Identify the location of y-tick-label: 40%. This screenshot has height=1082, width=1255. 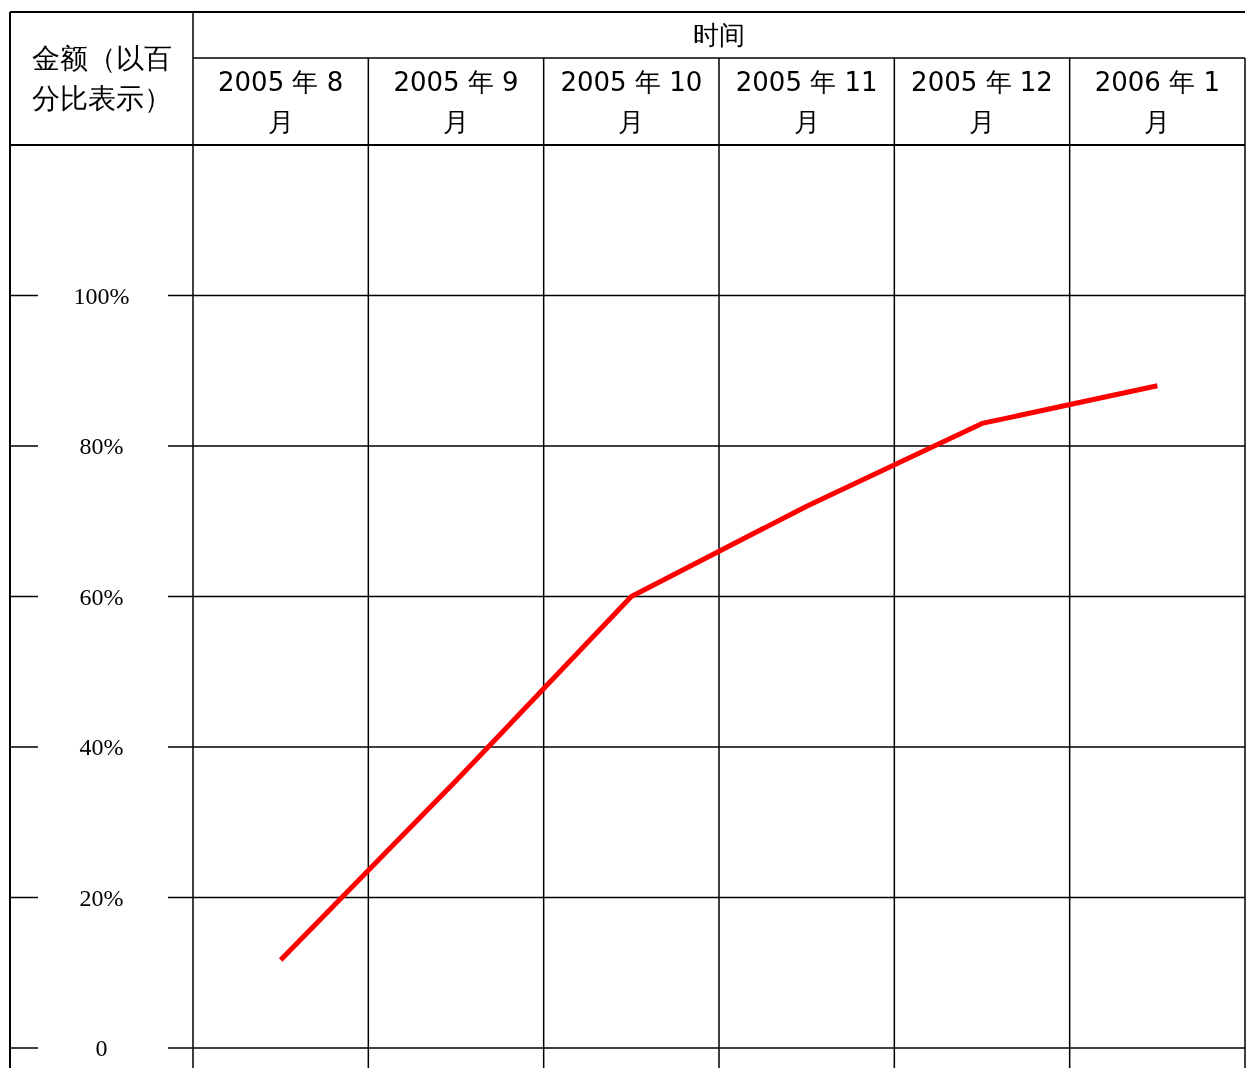
(101, 747).